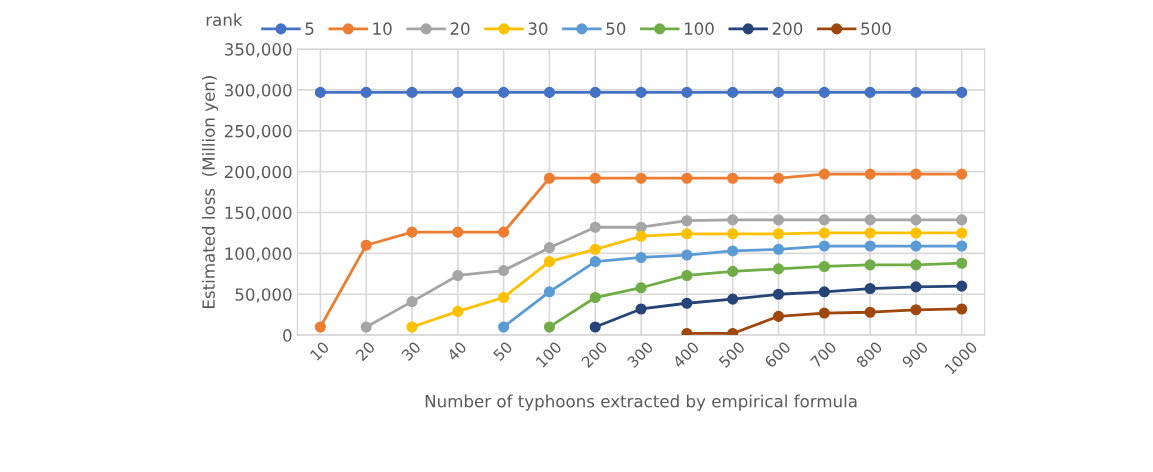 The image size is (1153, 472). I want to click on legend-label: 20, so click(460, 28).